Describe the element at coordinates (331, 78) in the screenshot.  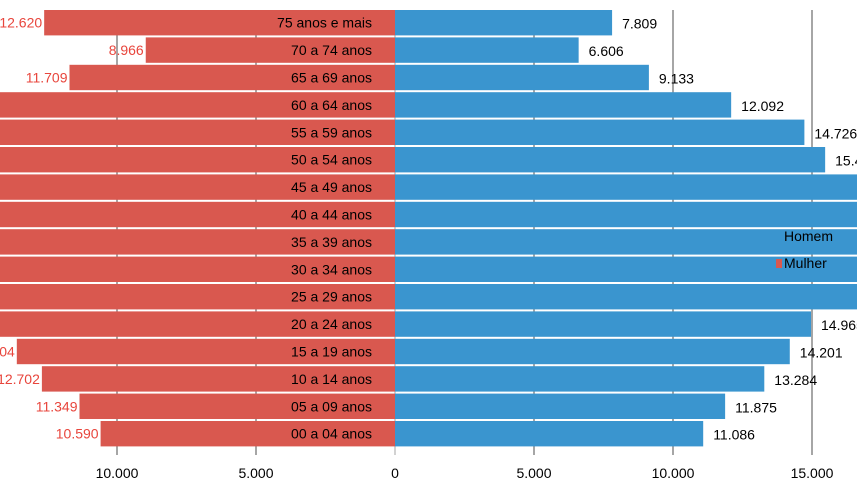
I see `age-group-label: 65 a 69 anos` at that location.